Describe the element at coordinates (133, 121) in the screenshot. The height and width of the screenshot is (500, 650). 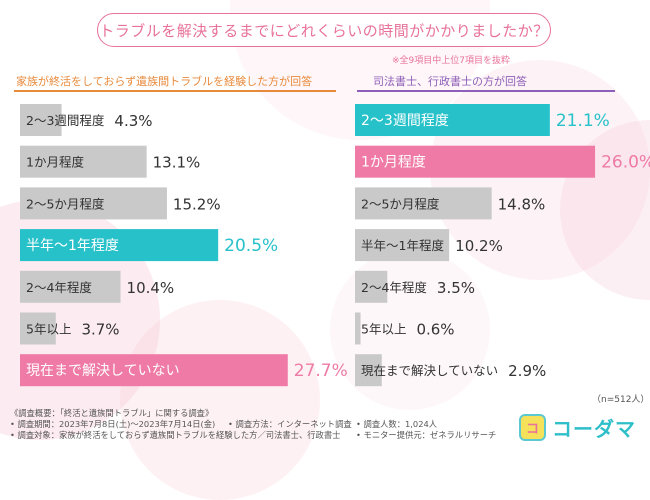
I see `left-value-label-1: 4.3%` at that location.